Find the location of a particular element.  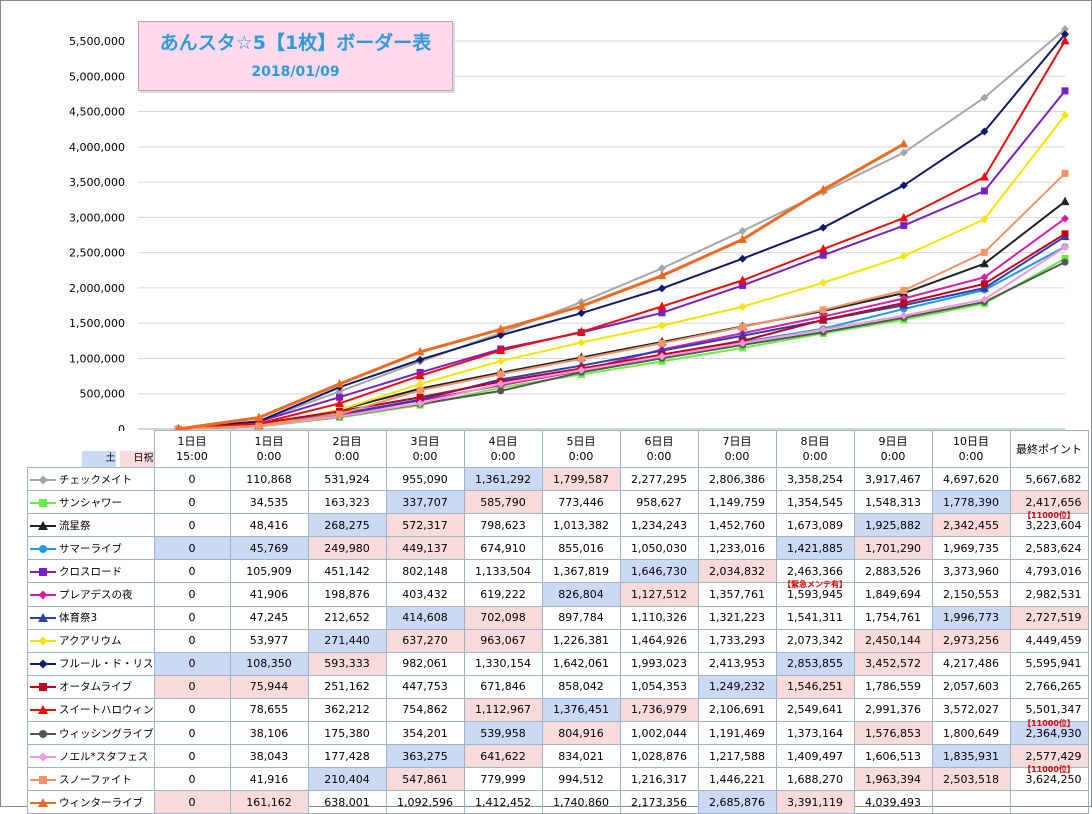

cell-value: 1,576,853 is located at coordinates (893, 733).